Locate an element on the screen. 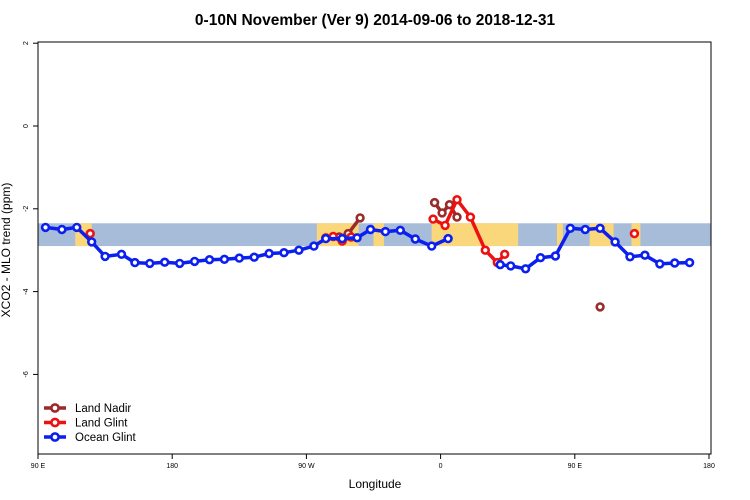  y-axis-label: XCO2 - MLO trend (ppm) is located at coordinates (6, 250).